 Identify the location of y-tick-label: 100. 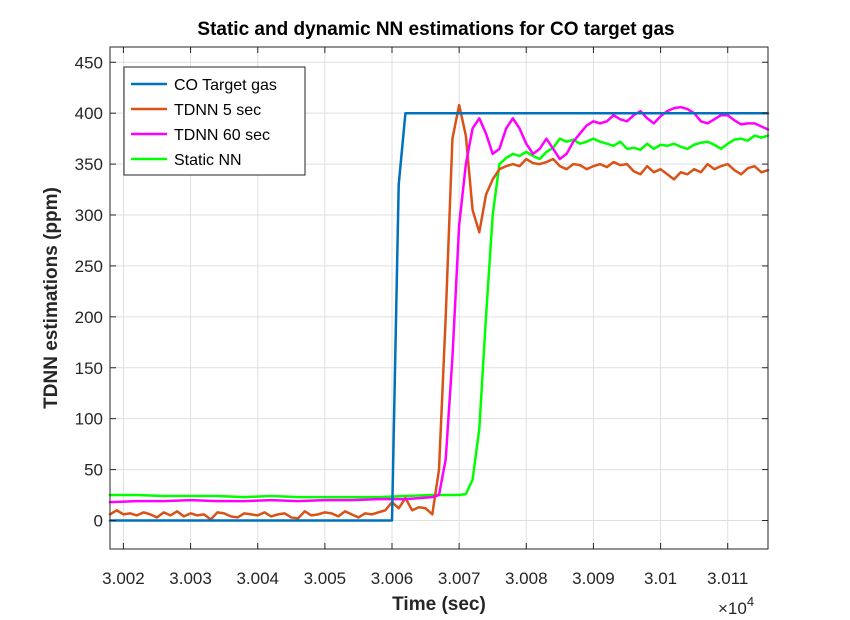
(89, 419).